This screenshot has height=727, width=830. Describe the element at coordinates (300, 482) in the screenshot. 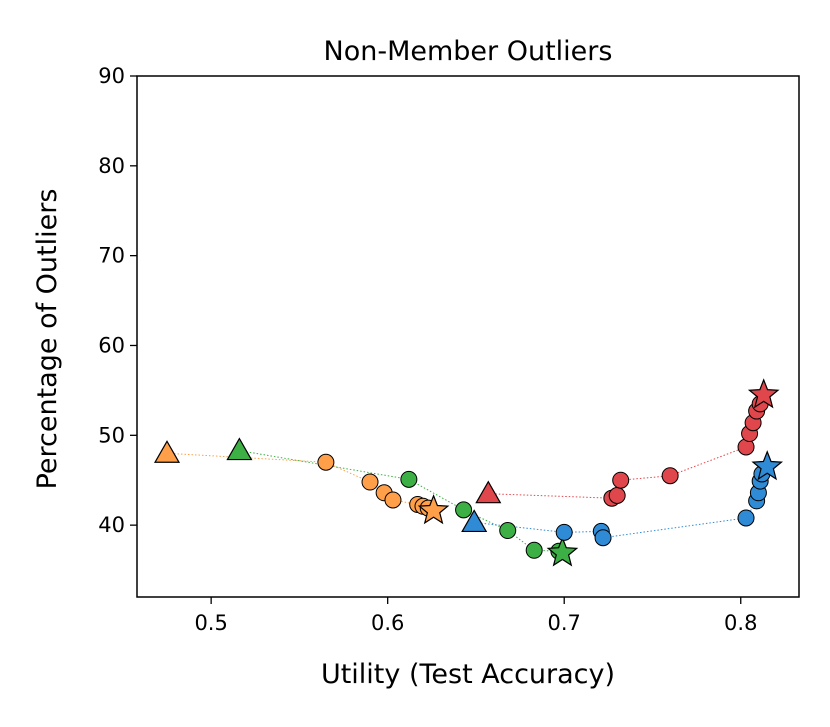

I see `series-0-line` at that location.